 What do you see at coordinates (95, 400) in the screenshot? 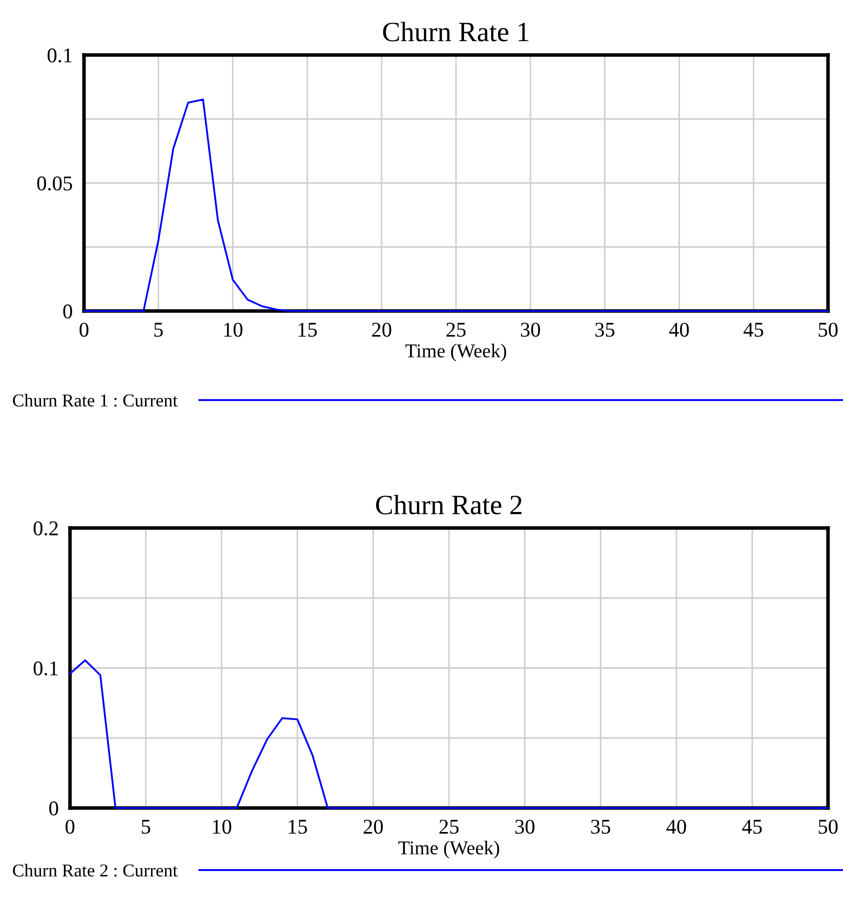
I see `text: Churn Rate 1 : Current` at bounding box center [95, 400].